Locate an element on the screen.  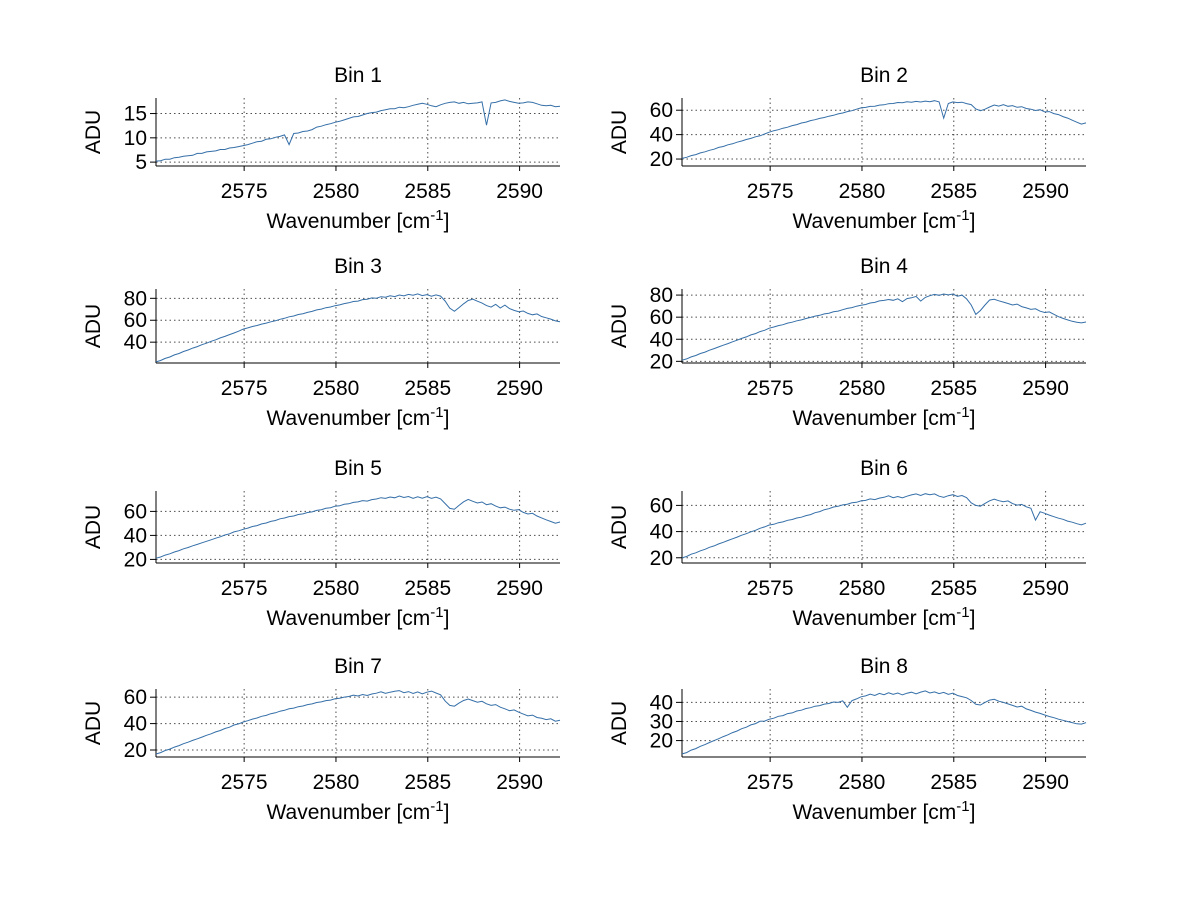
y-tick-label: 15 is located at coordinates (135, 114).